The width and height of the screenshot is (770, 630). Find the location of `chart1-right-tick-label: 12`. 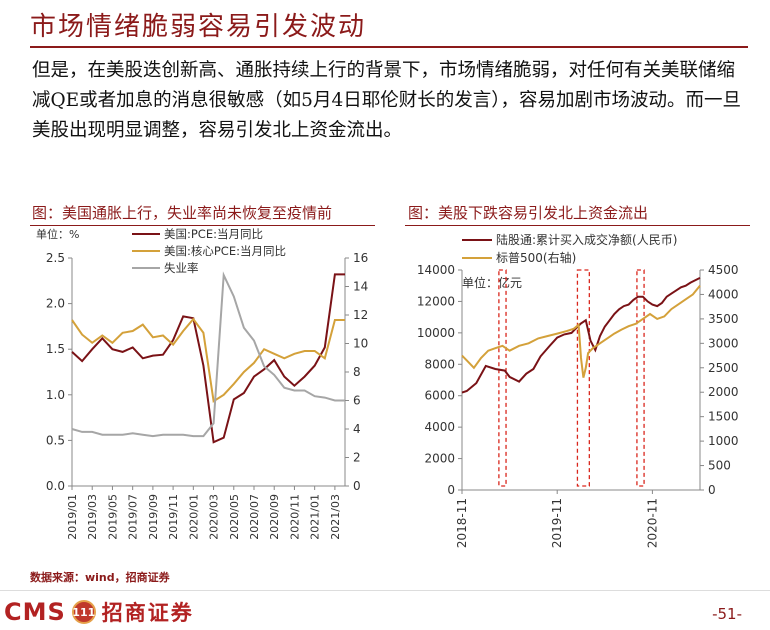

chart1-right-tick-label: 12 is located at coordinates (360, 315).